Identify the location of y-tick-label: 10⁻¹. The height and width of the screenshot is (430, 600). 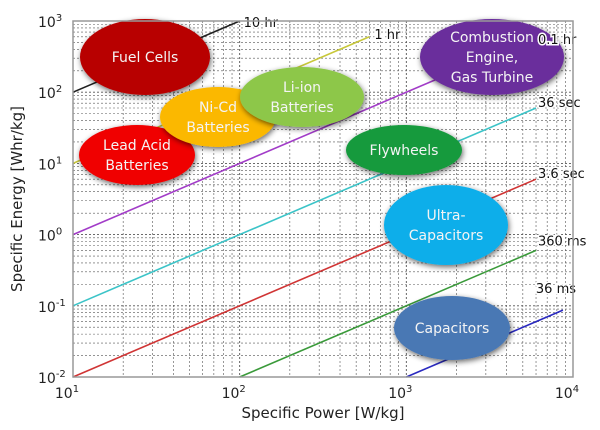
(52, 307).